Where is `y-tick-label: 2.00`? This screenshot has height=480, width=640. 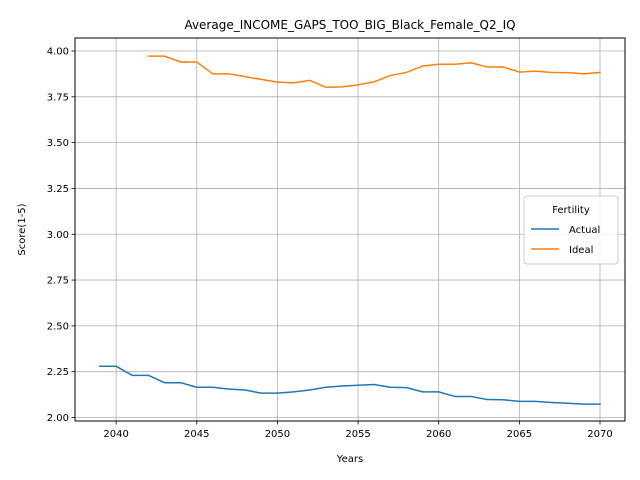 y-tick-label: 2.00 is located at coordinates (58, 418).